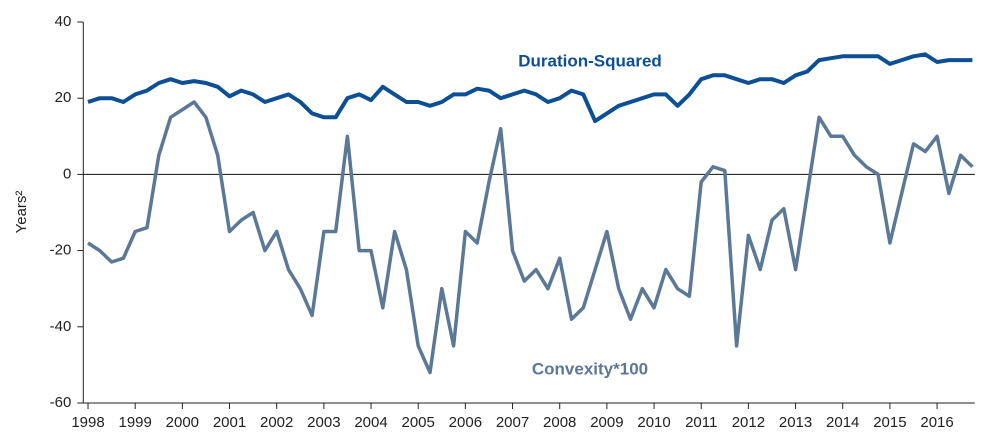 The height and width of the screenshot is (444, 1000). What do you see at coordinates (229, 422) in the screenshot?
I see `x-tick-label: 2001` at bounding box center [229, 422].